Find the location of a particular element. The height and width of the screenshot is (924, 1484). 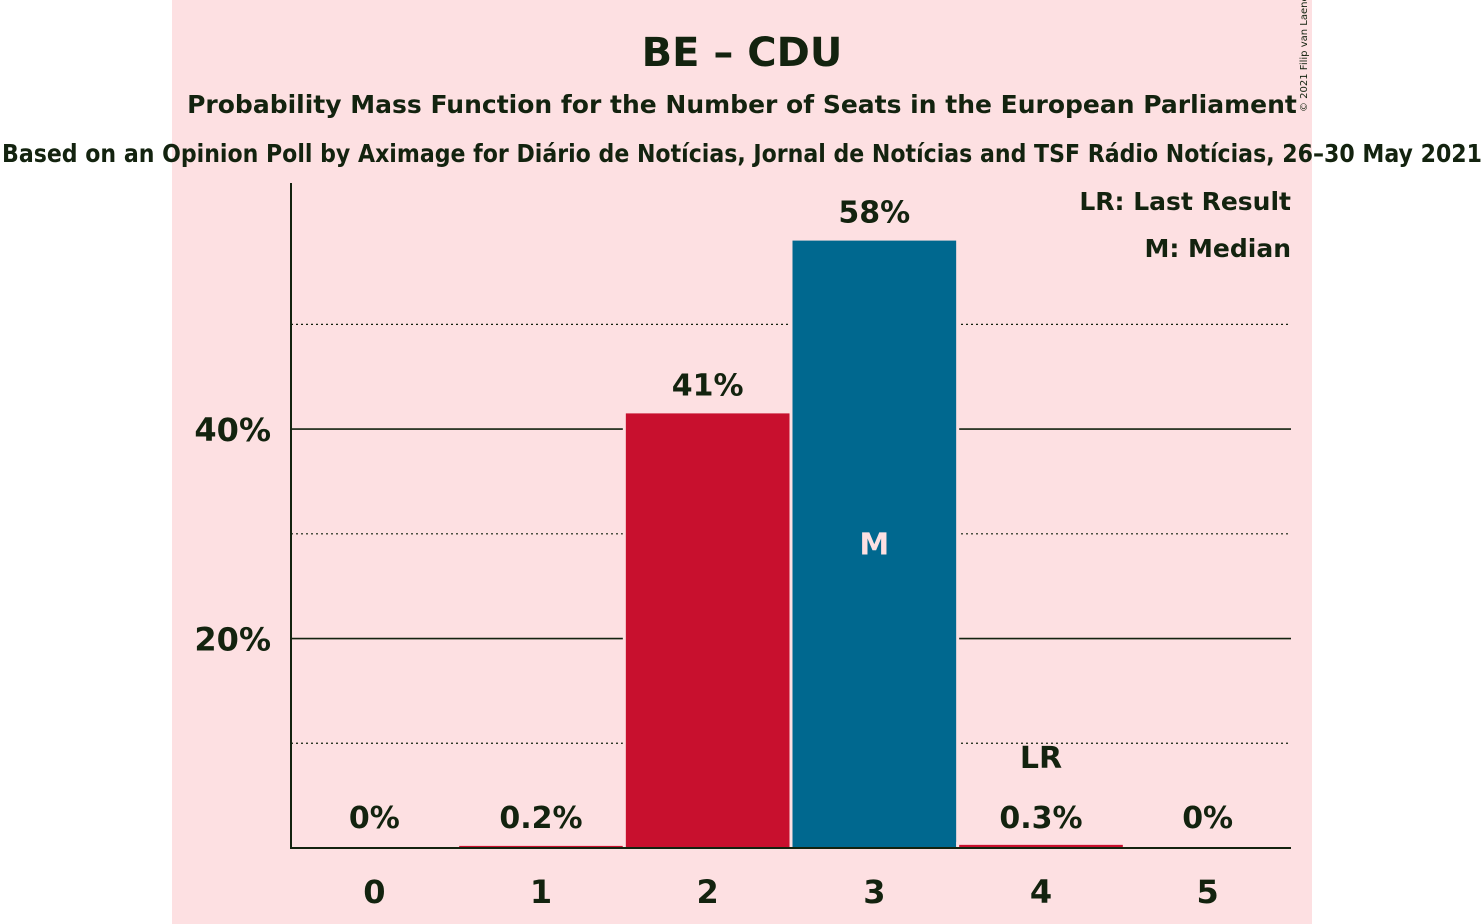

bar-value-label: 58% is located at coordinates (874, 213).